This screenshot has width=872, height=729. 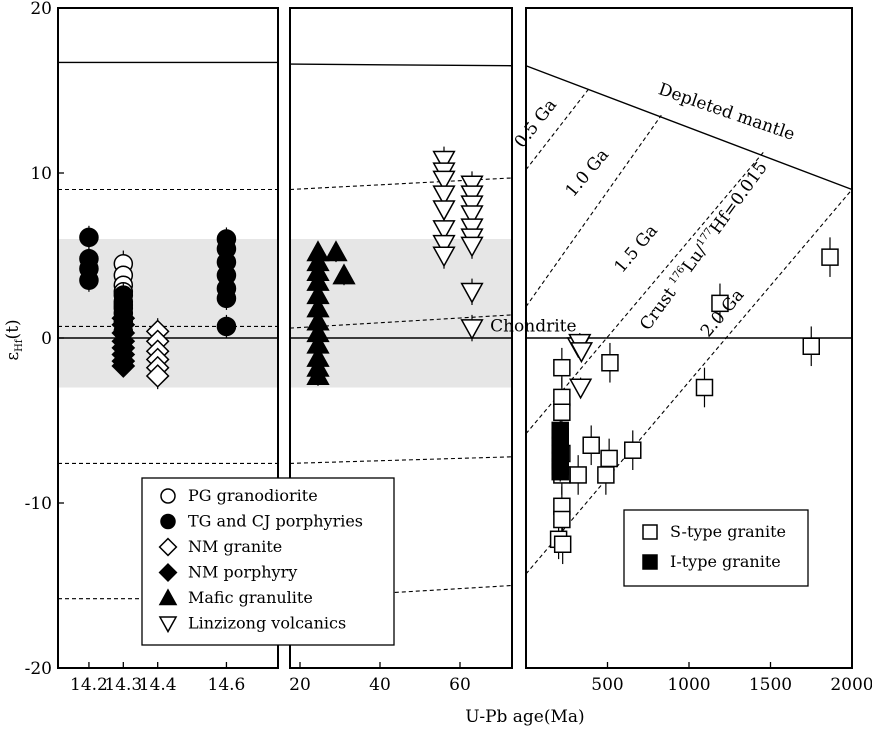 What do you see at coordinates (851, 685) in the screenshot?
I see `x-tick-label: 2000` at bounding box center [851, 685].